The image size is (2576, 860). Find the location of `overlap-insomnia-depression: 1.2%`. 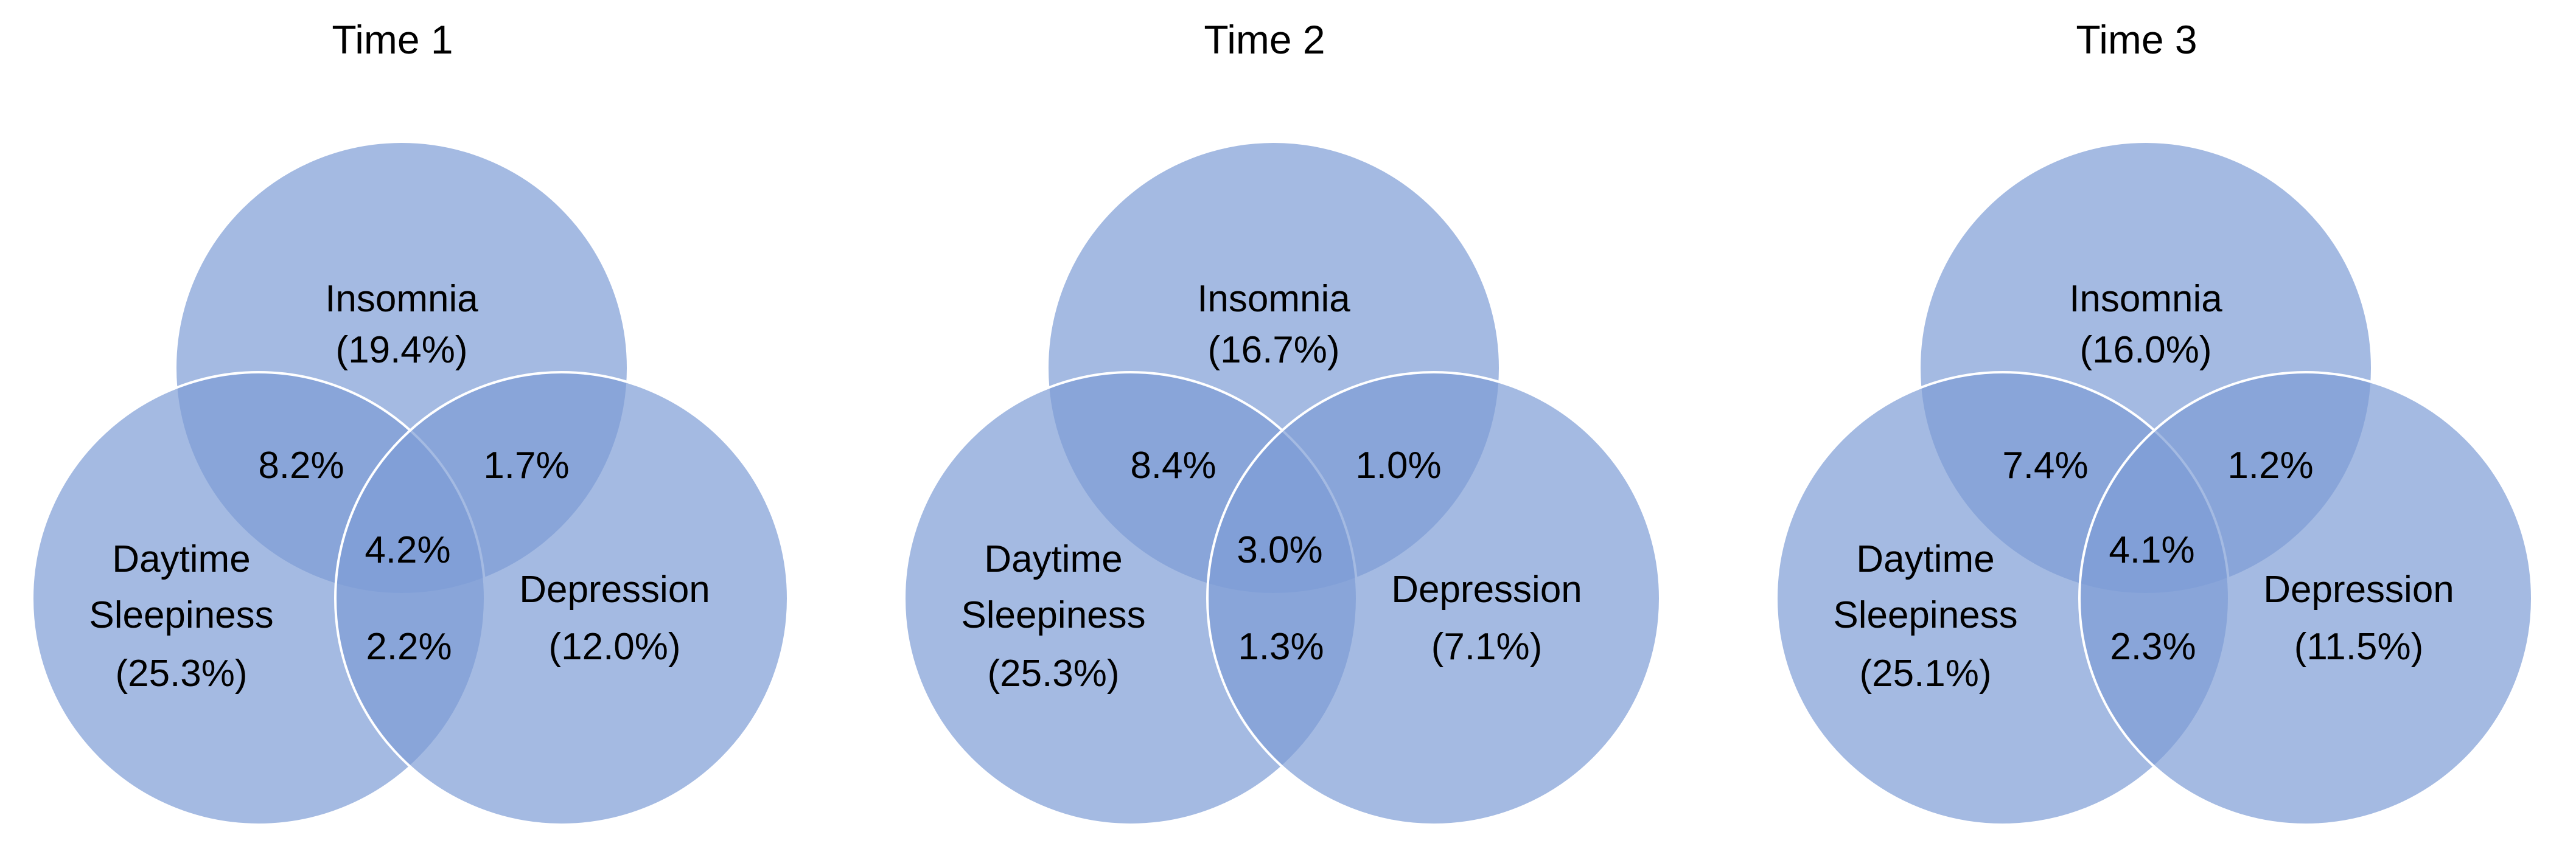

overlap-insomnia-depression: 1.2% is located at coordinates (2270, 466).